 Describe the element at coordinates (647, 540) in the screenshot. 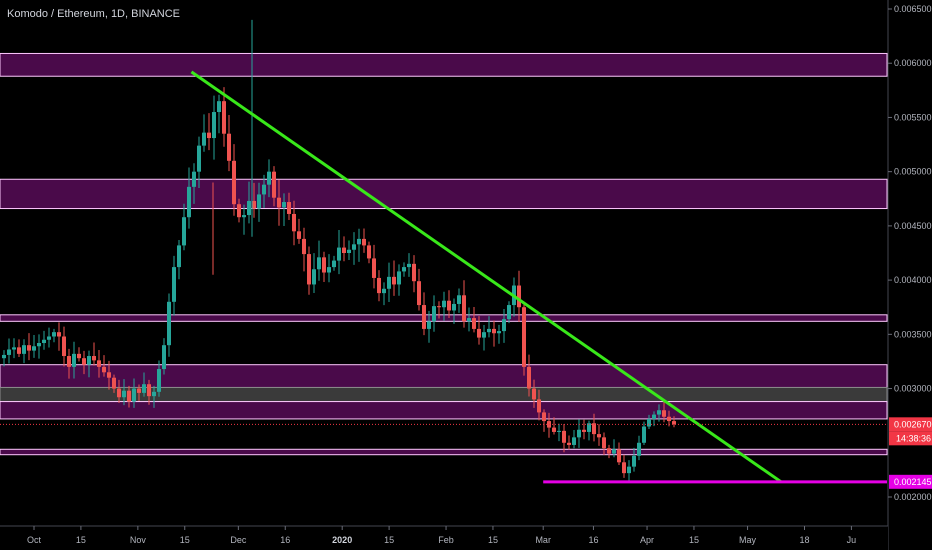

I see `x-tick-label: Apr` at that location.